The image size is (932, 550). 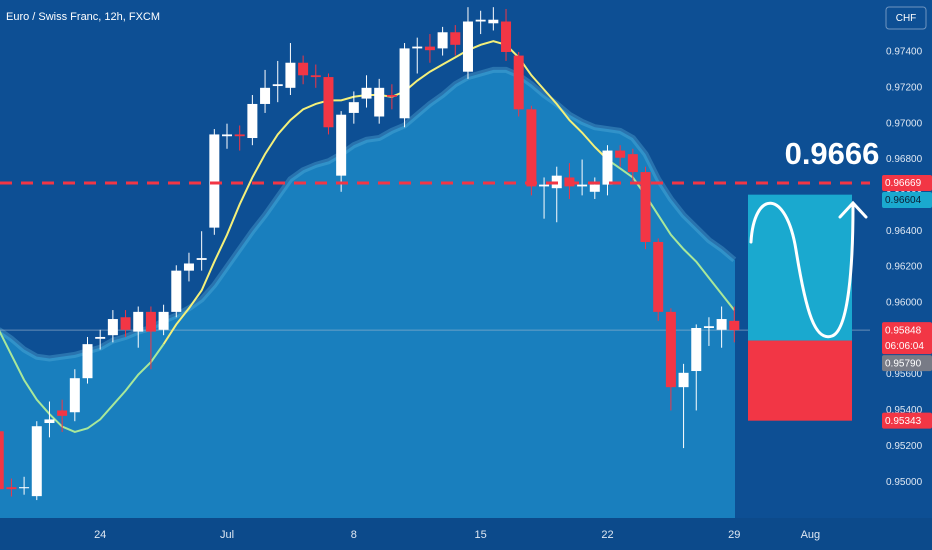 I want to click on currency-button, so click(x=906, y=18).